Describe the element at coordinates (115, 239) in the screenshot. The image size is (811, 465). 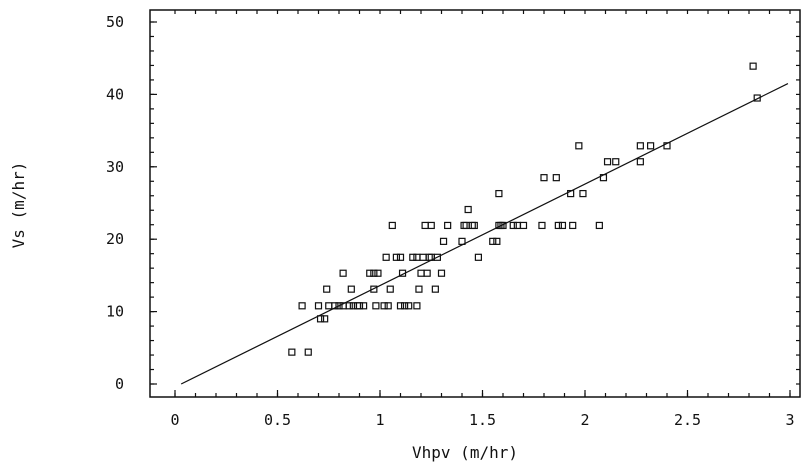
I see `y-tick-label: 20` at that location.